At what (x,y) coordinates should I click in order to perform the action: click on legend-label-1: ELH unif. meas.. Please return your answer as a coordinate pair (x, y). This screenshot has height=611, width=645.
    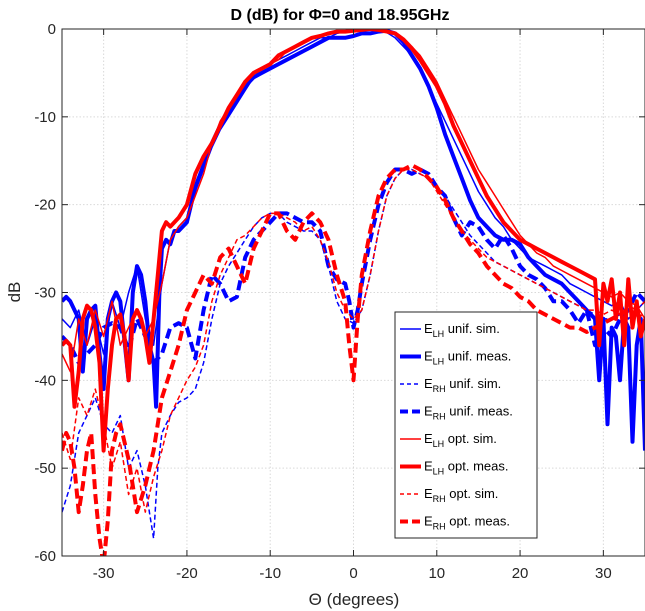
    Looking at the image, I should click on (467, 358).